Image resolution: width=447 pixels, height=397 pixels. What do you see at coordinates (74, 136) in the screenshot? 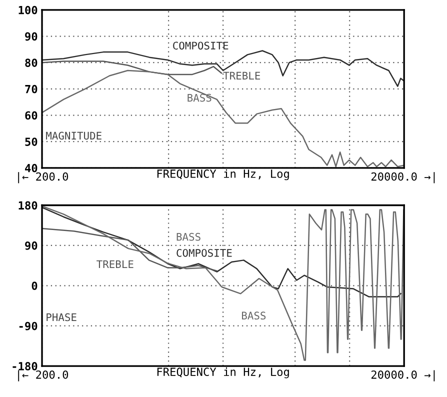
I see `annotation: MAGNITUDE` at bounding box center [74, 136].